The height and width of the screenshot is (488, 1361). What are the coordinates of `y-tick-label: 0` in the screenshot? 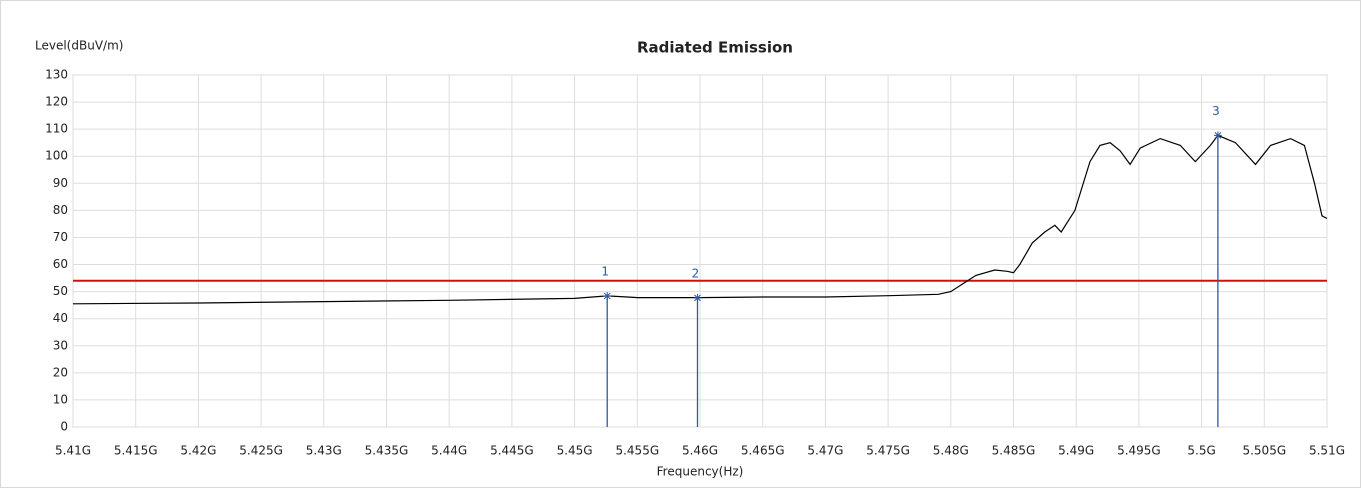 It's located at (64, 427).